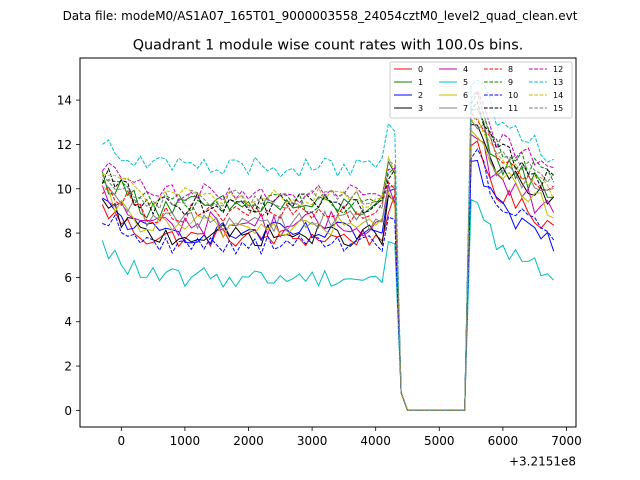 The image size is (640, 480). I want to click on x-axis: 0 1000 2000 3000 4000 5000 6000 7000, so click(350, 437).